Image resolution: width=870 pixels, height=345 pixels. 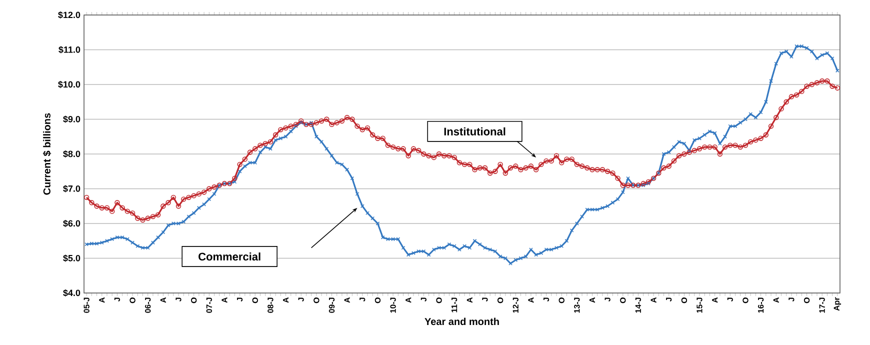 What do you see at coordinates (69, 50) in the screenshot?
I see `y-tick-label: $11.0` at bounding box center [69, 50].